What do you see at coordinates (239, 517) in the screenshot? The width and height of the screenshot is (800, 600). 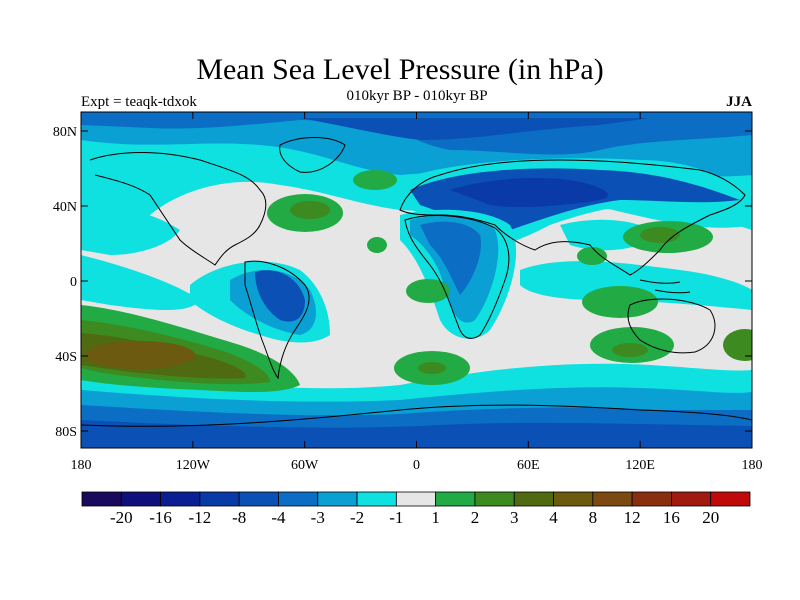 I see `colorbar-label: -8` at bounding box center [239, 517].